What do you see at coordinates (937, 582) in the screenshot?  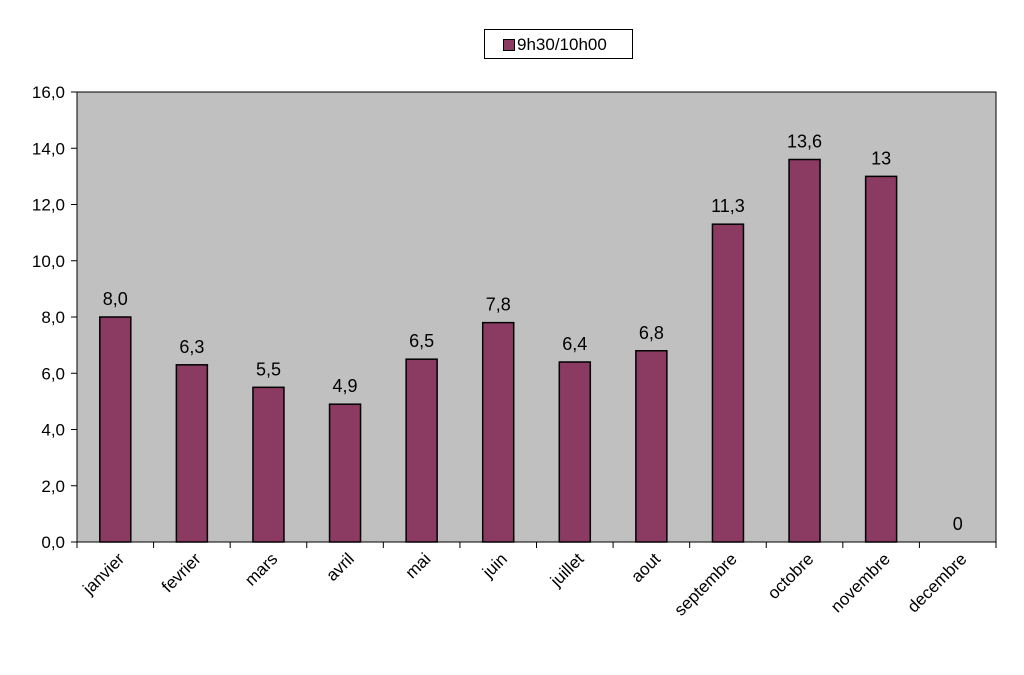 I see `x-tick-label: decembre` at bounding box center [937, 582].